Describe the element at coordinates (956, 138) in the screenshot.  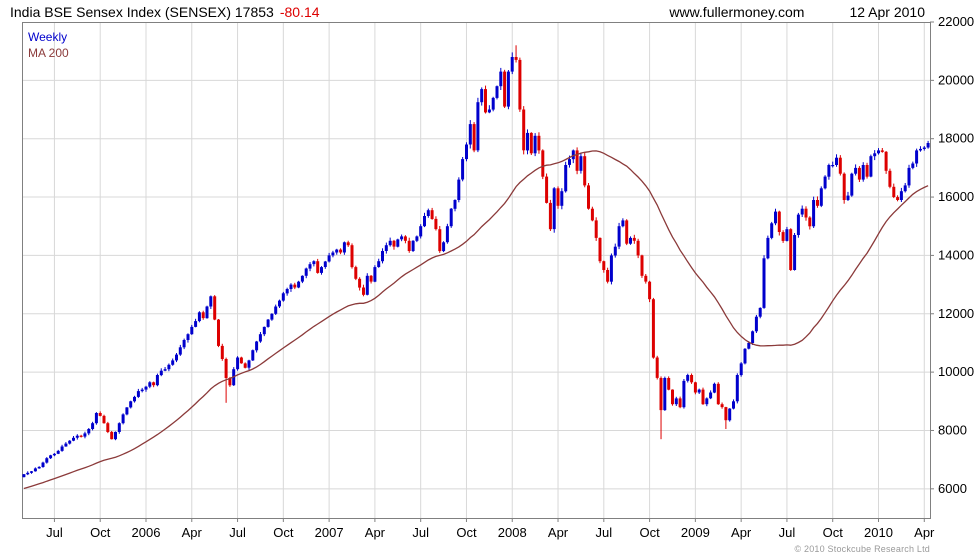
I see `svg-text: 18000` at that location.